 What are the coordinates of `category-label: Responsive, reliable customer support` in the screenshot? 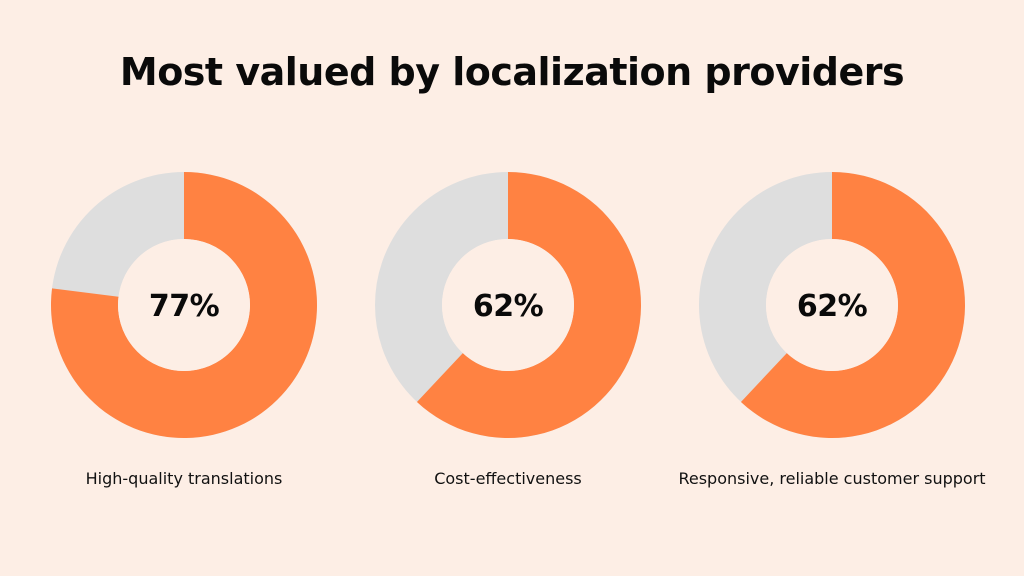 It's located at (831, 478).